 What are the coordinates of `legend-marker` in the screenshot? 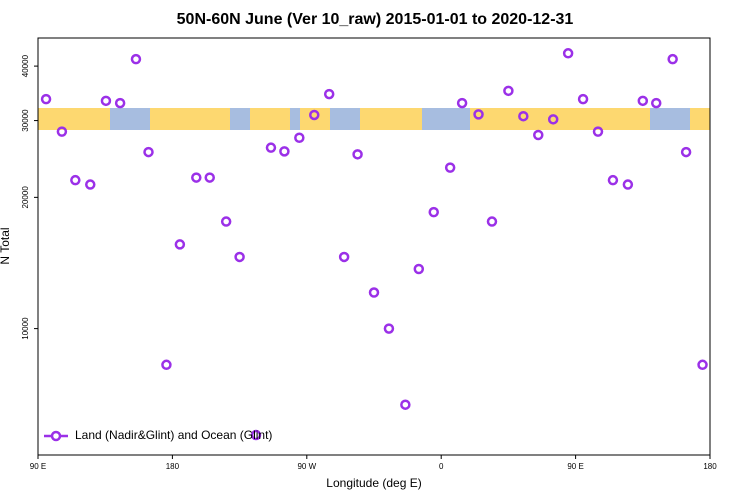 It's located at (56, 436).